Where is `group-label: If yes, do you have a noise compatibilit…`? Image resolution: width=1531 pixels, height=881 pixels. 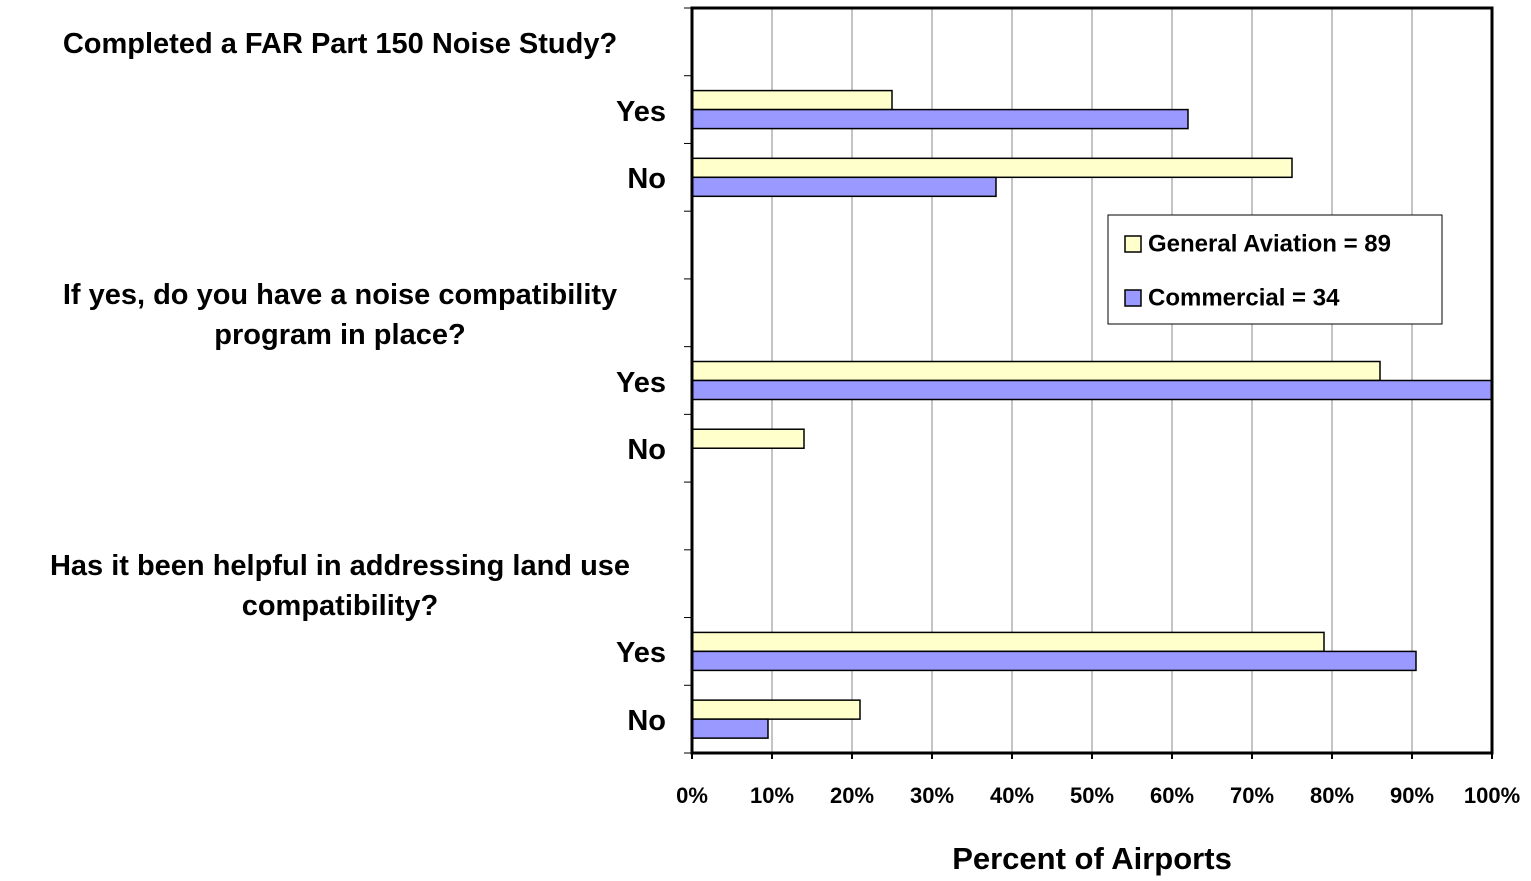 group-label: If yes, do you have a noise compatibilit… is located at coordinates (340, 314).